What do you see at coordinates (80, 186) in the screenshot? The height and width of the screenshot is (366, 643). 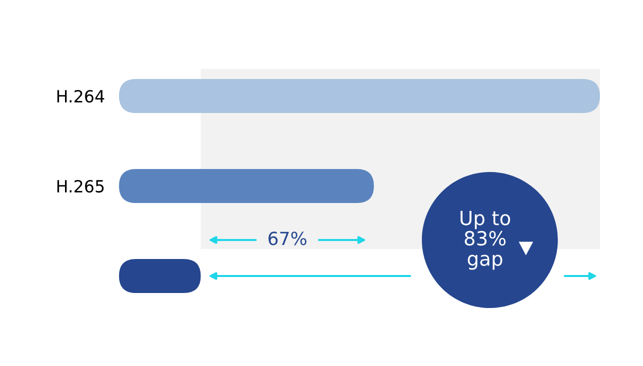 I see `y-tick-label: H.265` at bounding box center [80, 186].